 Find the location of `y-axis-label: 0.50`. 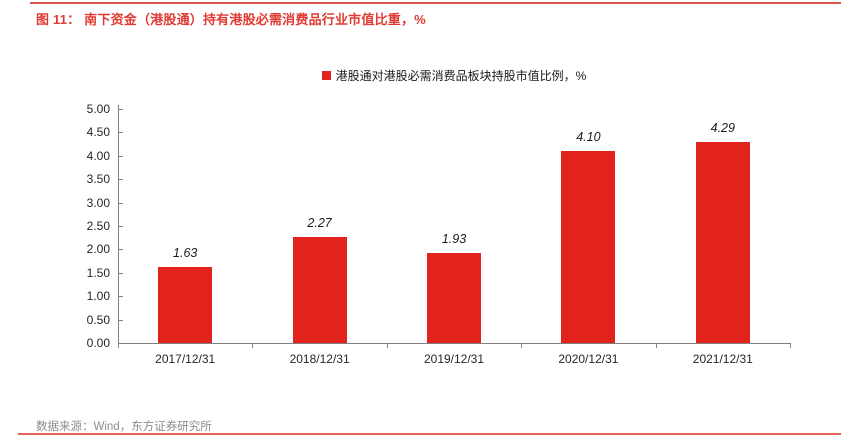

y-axis-label: 0.50 is located at coordinates (98, 319).